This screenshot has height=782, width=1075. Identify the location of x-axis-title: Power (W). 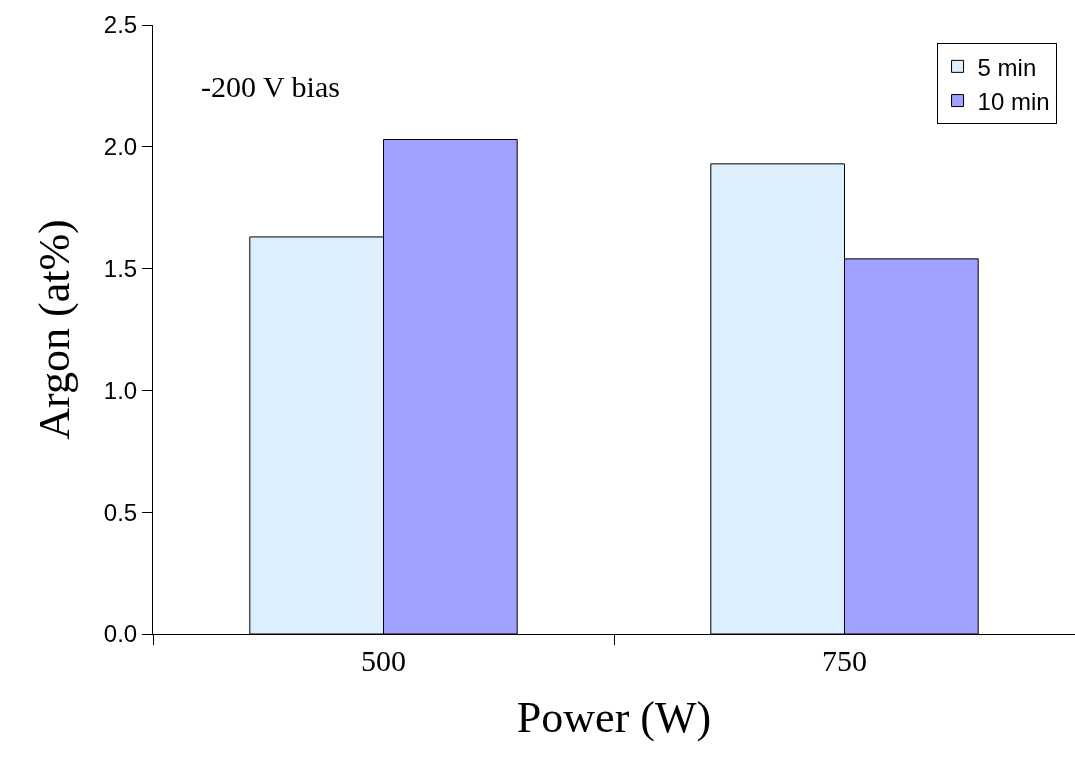
(614, 718).